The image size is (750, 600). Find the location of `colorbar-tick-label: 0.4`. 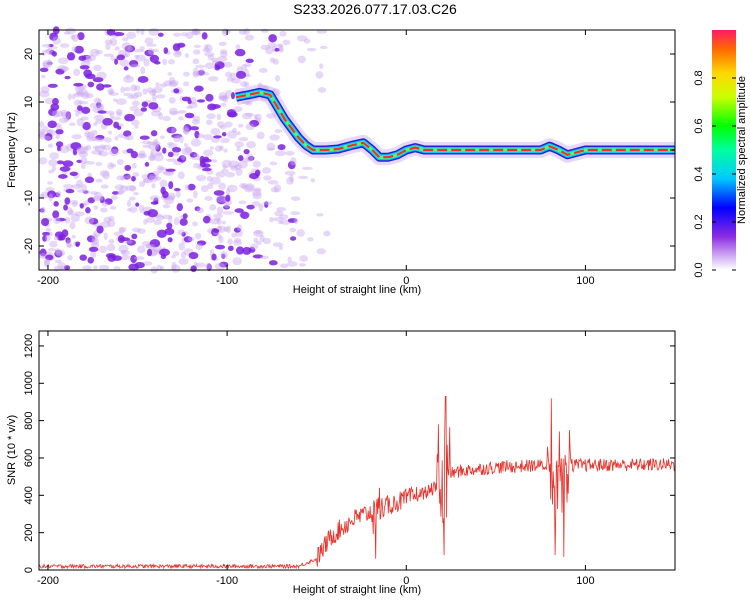

colorbar-tick-label: 0.4 is located at coordinates (699, 173).